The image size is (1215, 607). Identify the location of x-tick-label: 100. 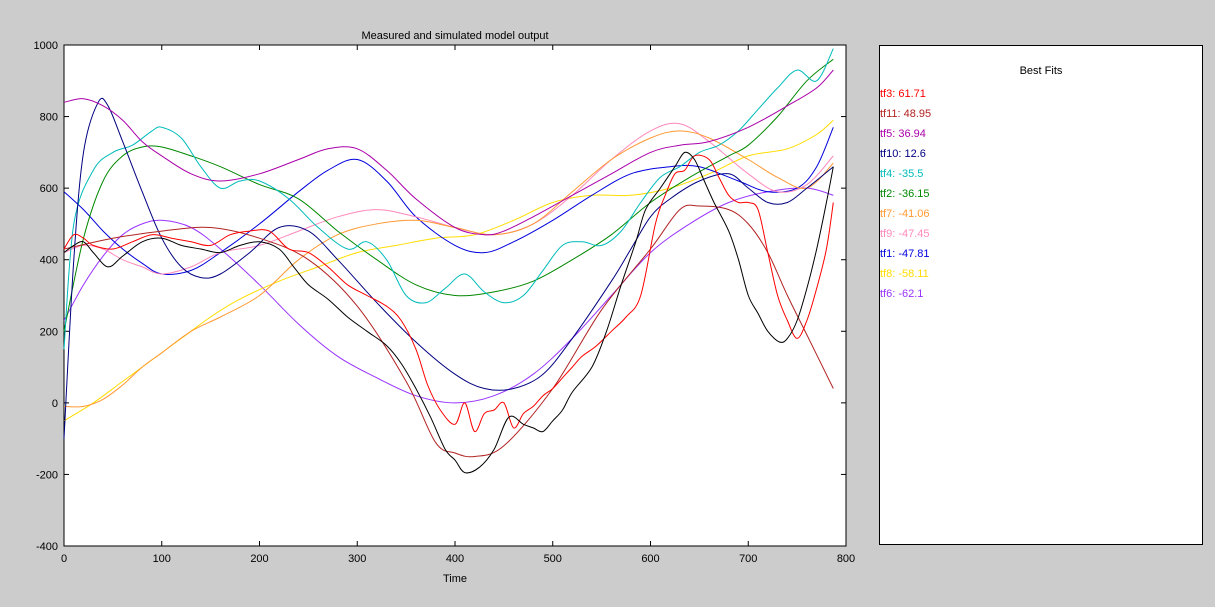
(162, 559).